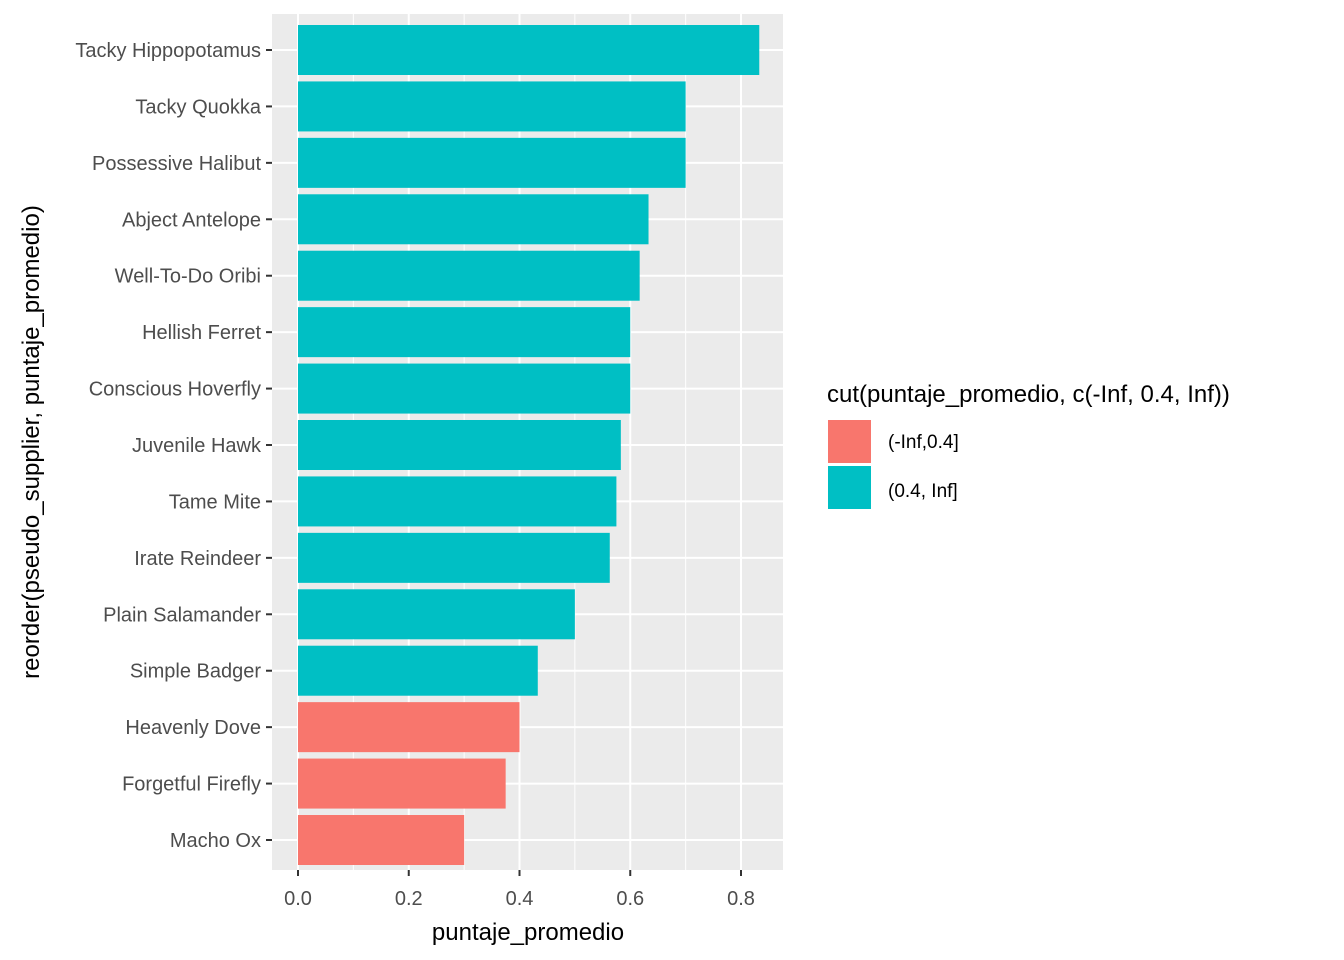  I want to click on y-tick-label: Tame Mite, so click(215, 502).